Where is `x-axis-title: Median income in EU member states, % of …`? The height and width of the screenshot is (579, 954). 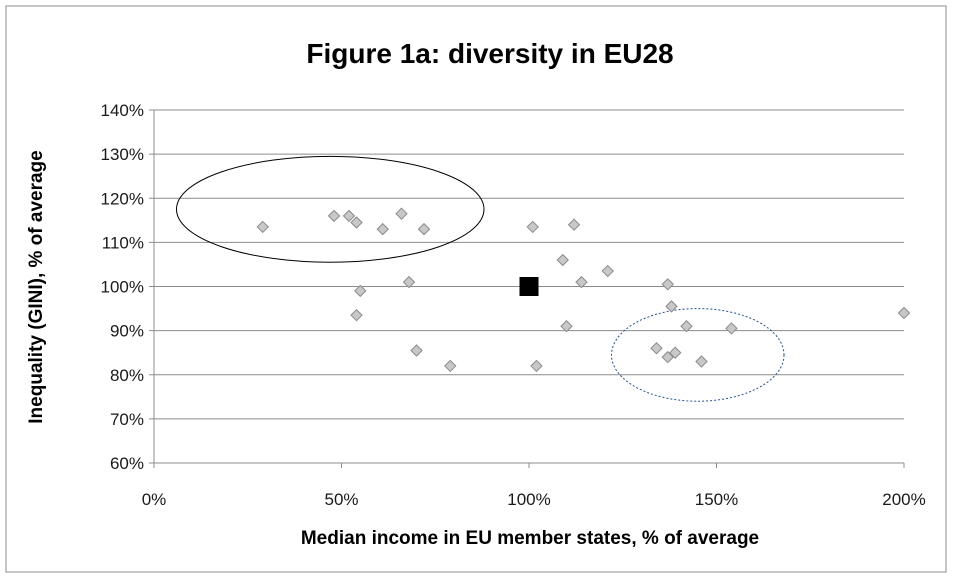
x-axis-title: Median income in EU member states, % of … is located at coordinates (530, 538).